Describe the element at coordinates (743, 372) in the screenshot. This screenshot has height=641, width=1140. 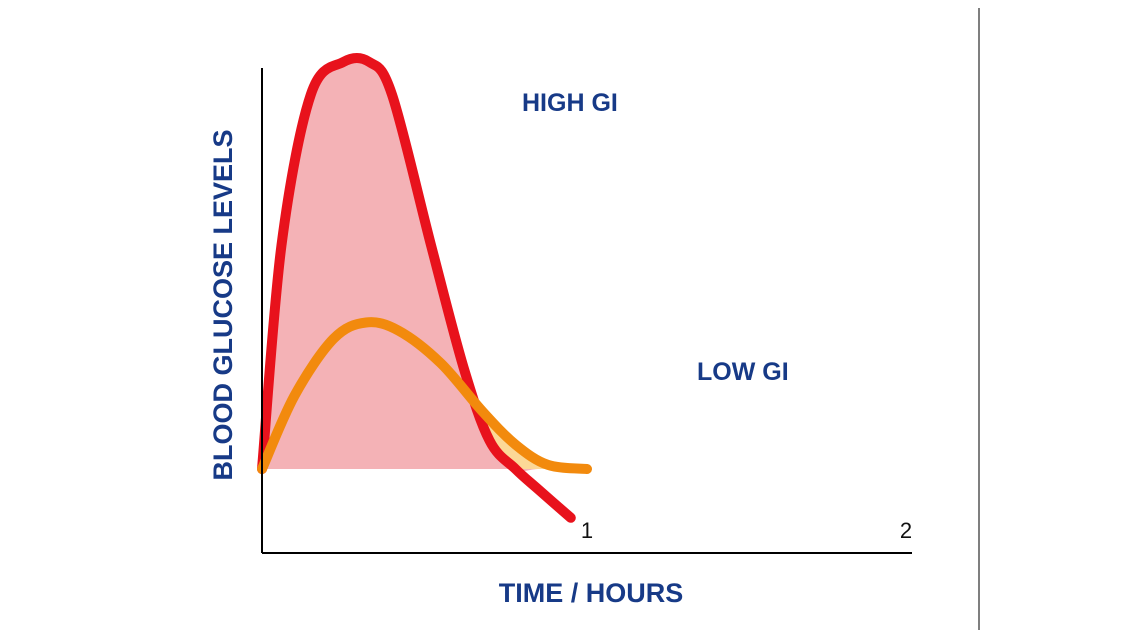
I see `series-label-low-gi: LOW GI` at that location.